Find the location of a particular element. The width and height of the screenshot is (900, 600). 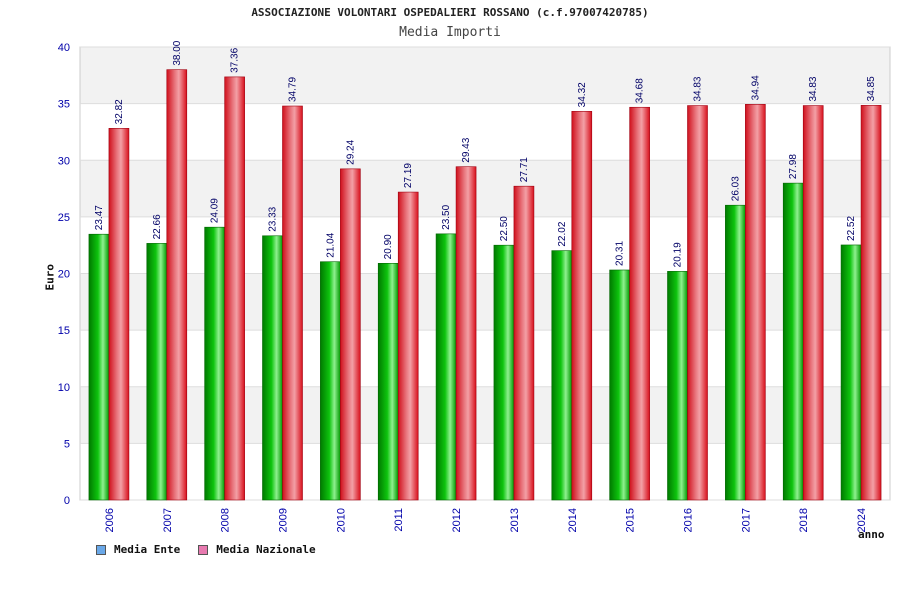

y-axis-ticks: 0 5 10 15 20 25 30 35 40 is located at coordinates (64, 274).